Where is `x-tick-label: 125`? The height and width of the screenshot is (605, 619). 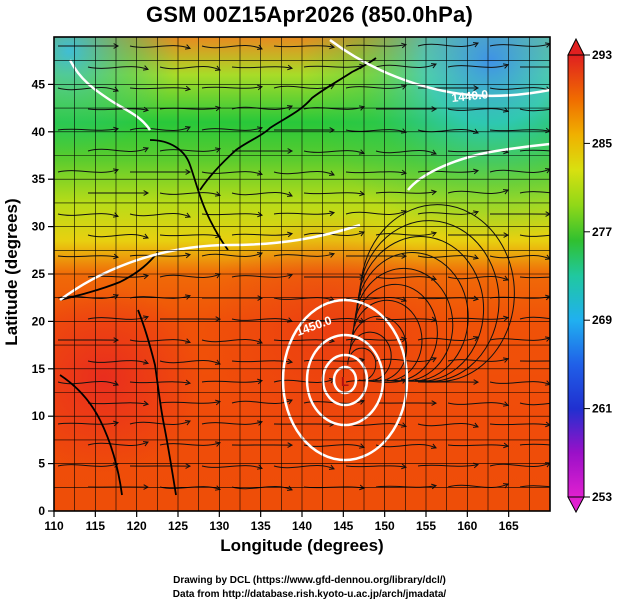
x-tick-label: 125 is located at coordinates (178, 526).